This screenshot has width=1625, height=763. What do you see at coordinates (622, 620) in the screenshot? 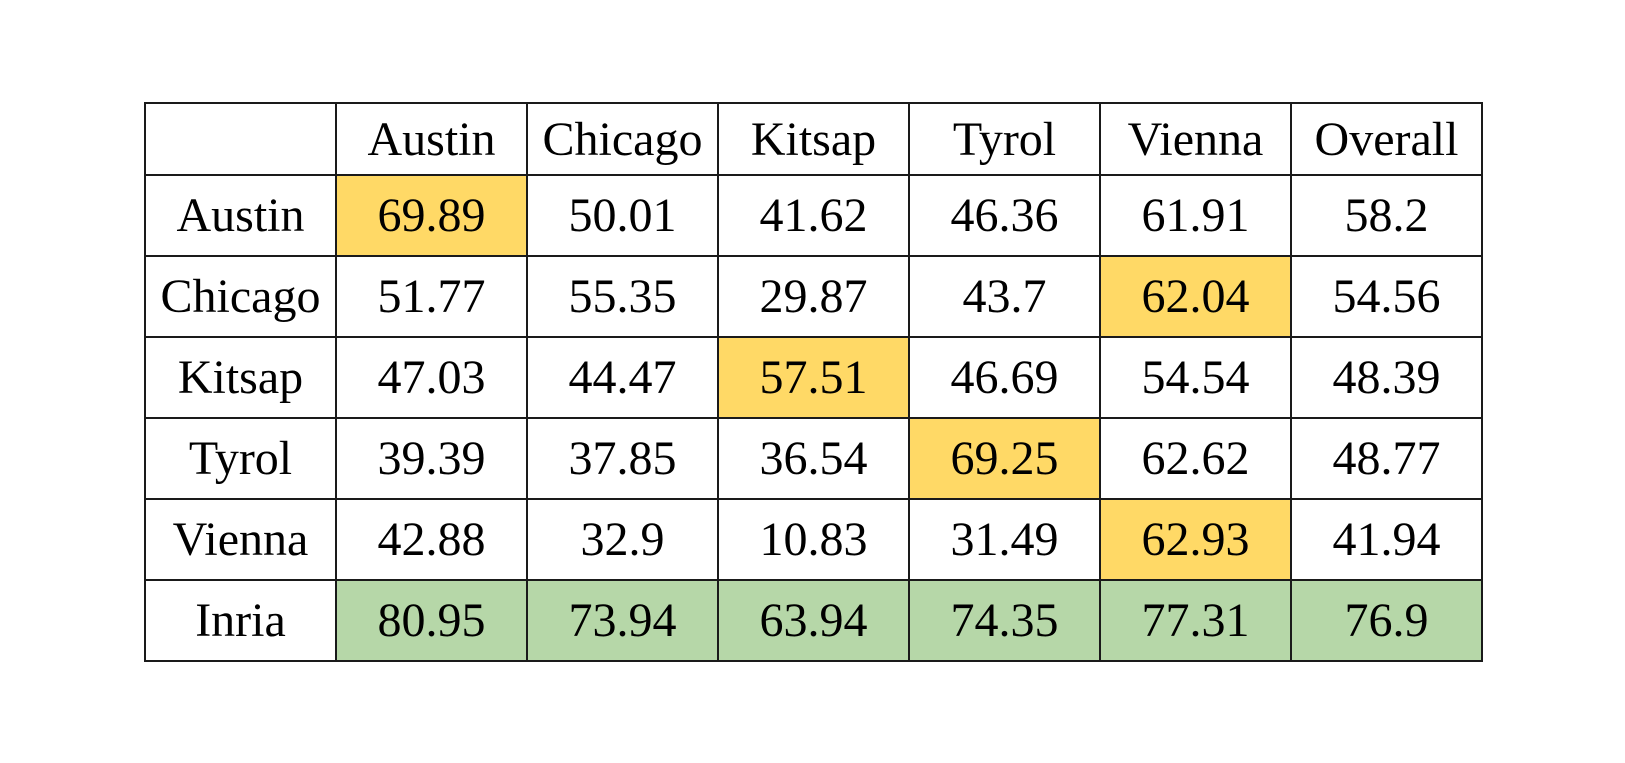
I see `table-cell: 73.94` at bounding box center [622, 620].